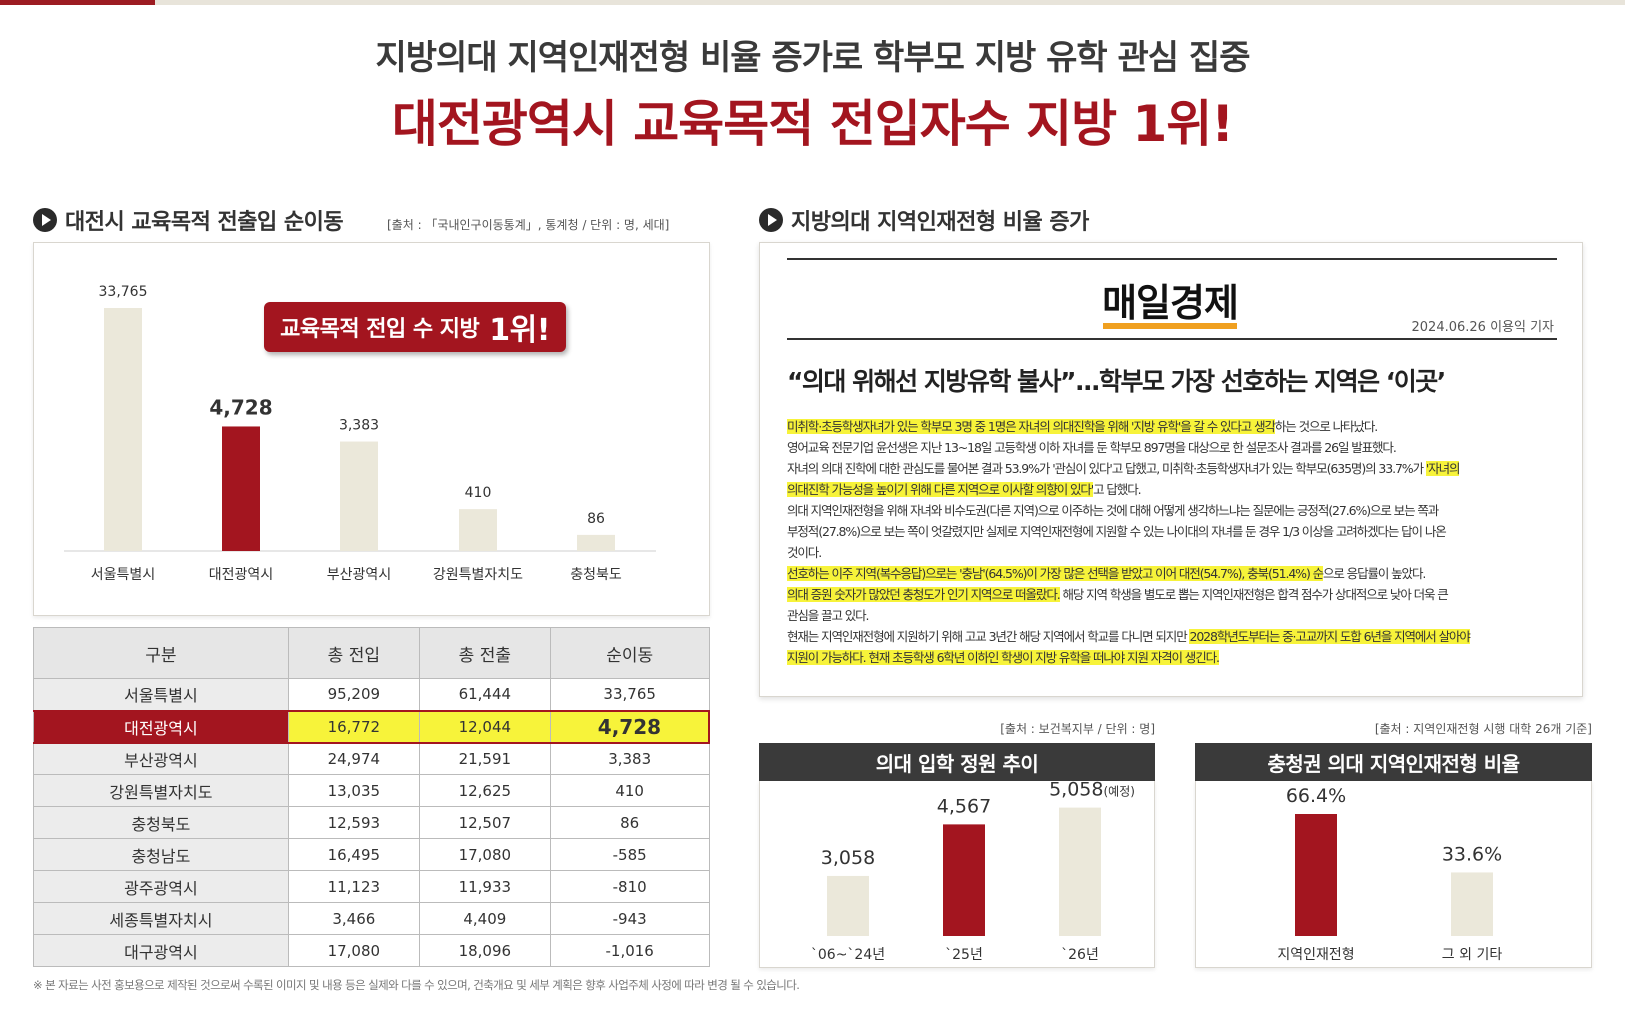 This screenshot has width=1625, height=1024. Describe the element at coordinates (241, 575) in the screenshot. I see `chart-category-label: 대전광역시` at that location.